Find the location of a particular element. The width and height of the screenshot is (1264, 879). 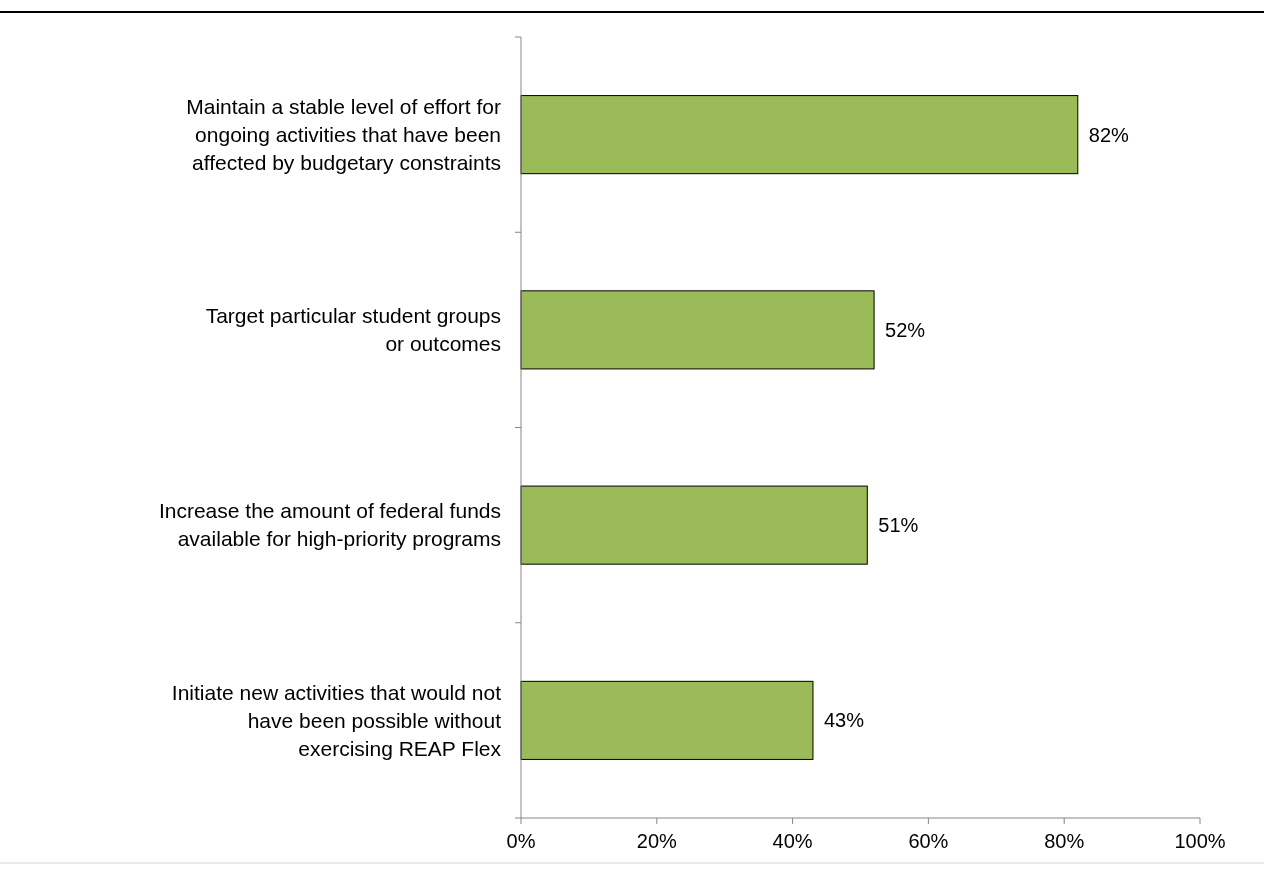

x-tick-label: 40% is located at coordinates (792, 841).